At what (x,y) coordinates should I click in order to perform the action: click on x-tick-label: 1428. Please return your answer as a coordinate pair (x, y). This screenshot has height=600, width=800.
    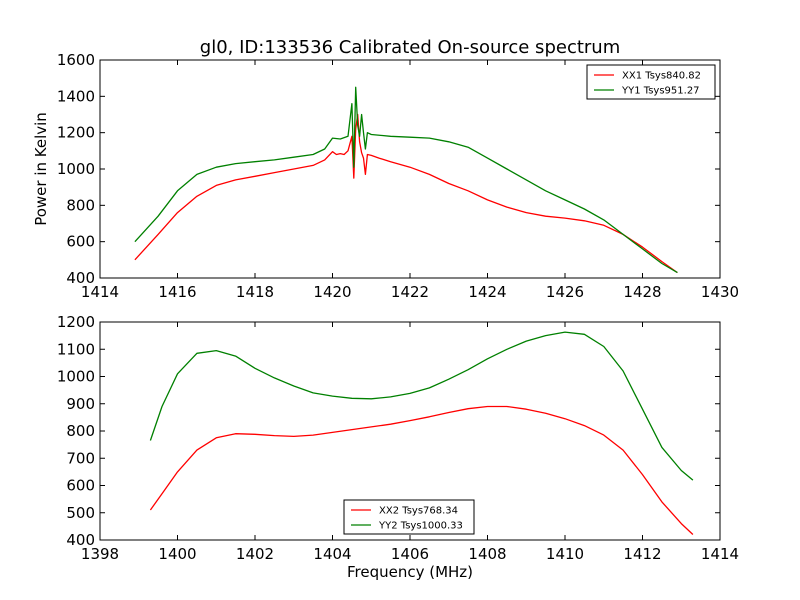
    Looking at the image, I should click on (642, 292).